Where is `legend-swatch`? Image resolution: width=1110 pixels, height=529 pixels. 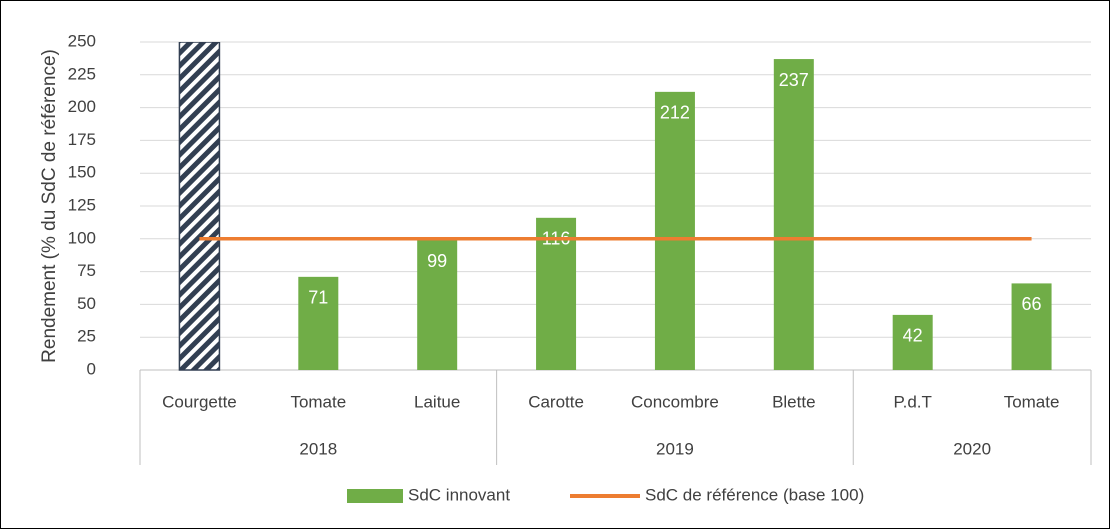
legend-swatch is located at coordinates (375, 496).